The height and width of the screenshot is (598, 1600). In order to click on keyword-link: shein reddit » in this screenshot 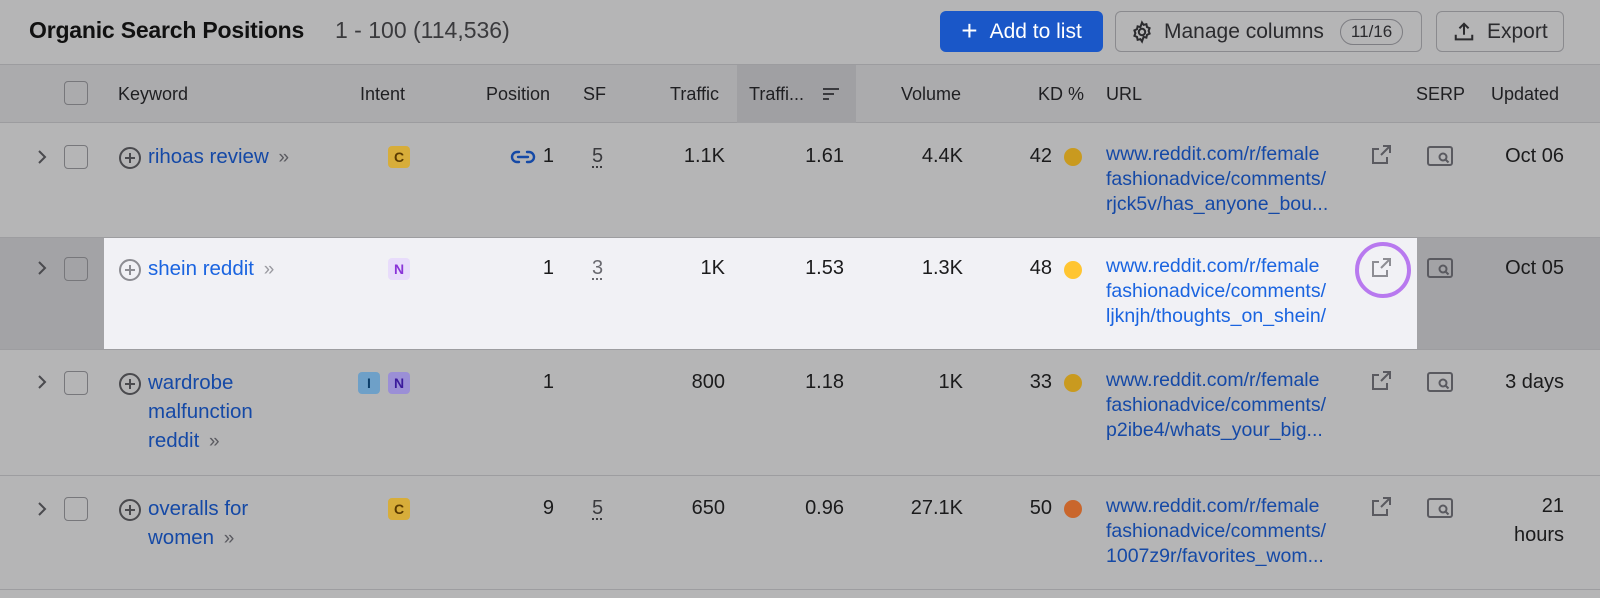, I will do `click(211, 269)`.